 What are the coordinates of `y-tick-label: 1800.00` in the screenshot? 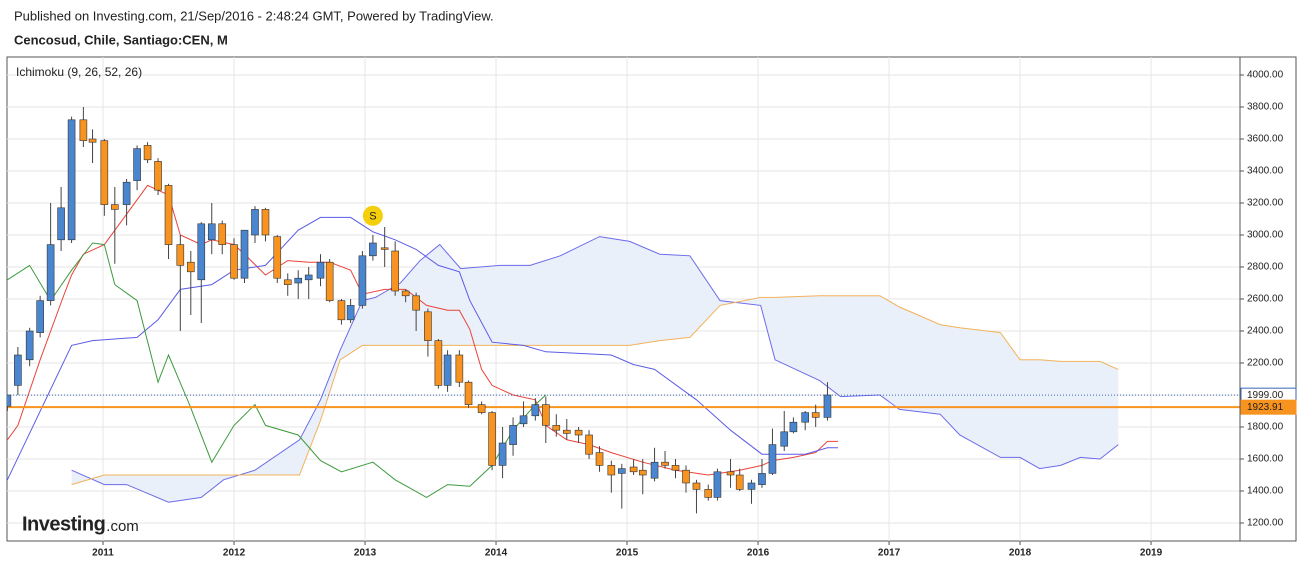 It's located at (1265, 427).